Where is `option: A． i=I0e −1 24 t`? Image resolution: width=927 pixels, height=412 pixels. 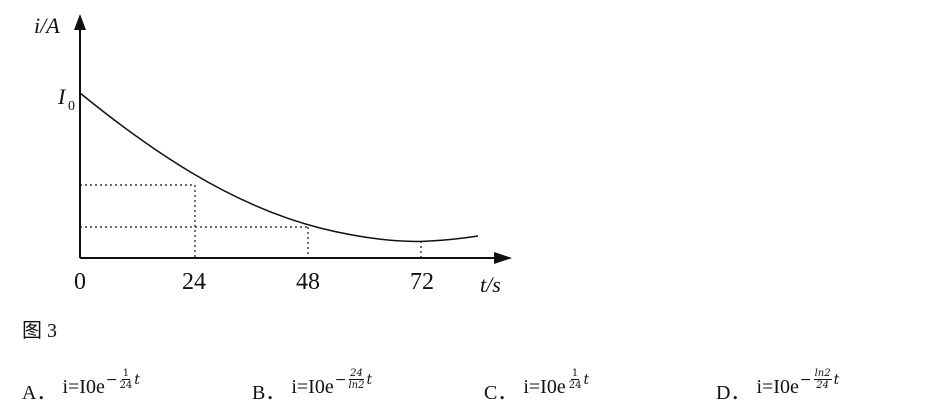
option: A． i=I0e −1 24 t is located at coordinates (81, 386).